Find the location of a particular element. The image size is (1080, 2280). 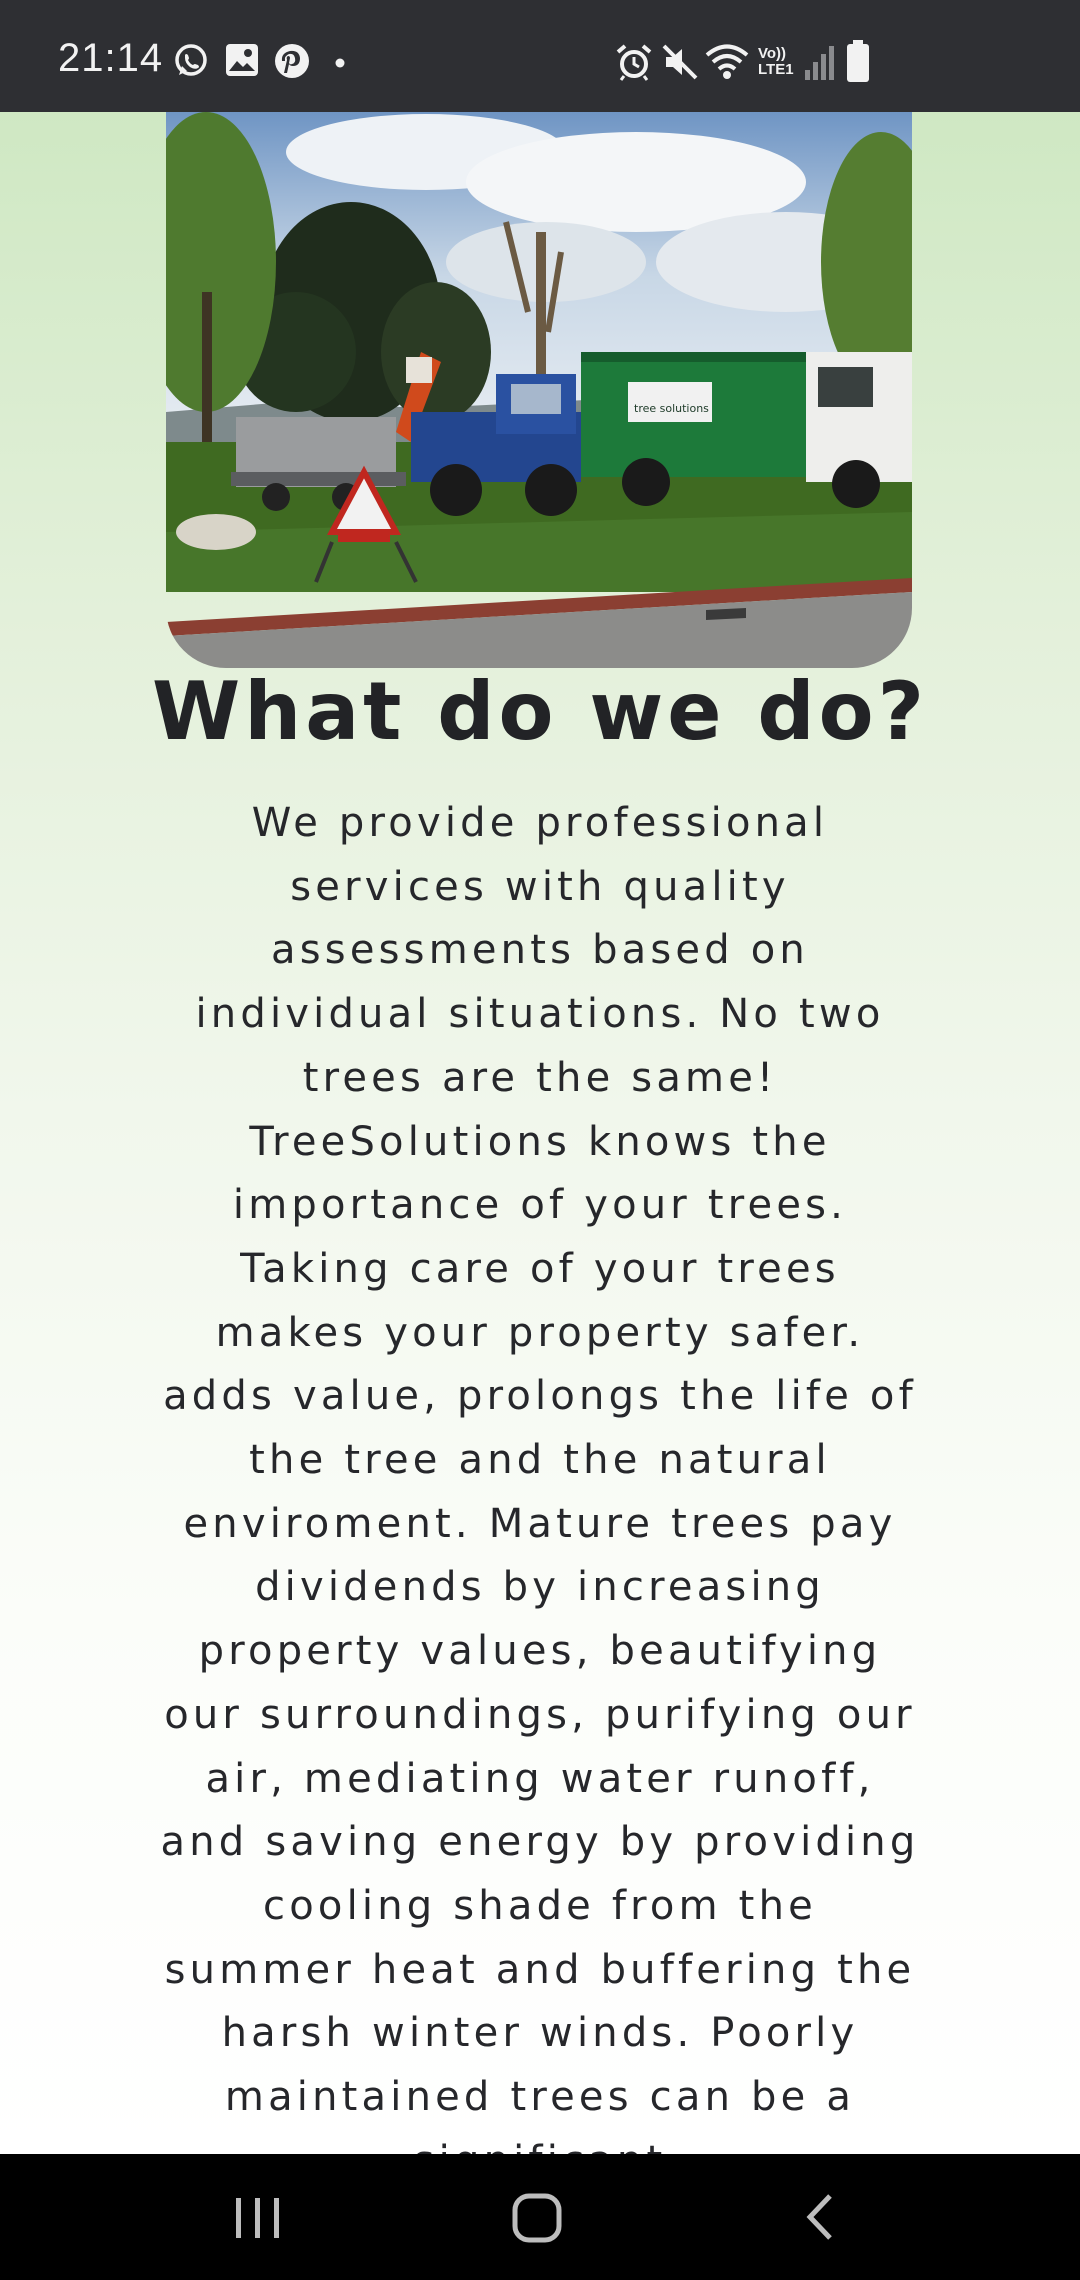

signal-icon is located at coordinates (819, 63).